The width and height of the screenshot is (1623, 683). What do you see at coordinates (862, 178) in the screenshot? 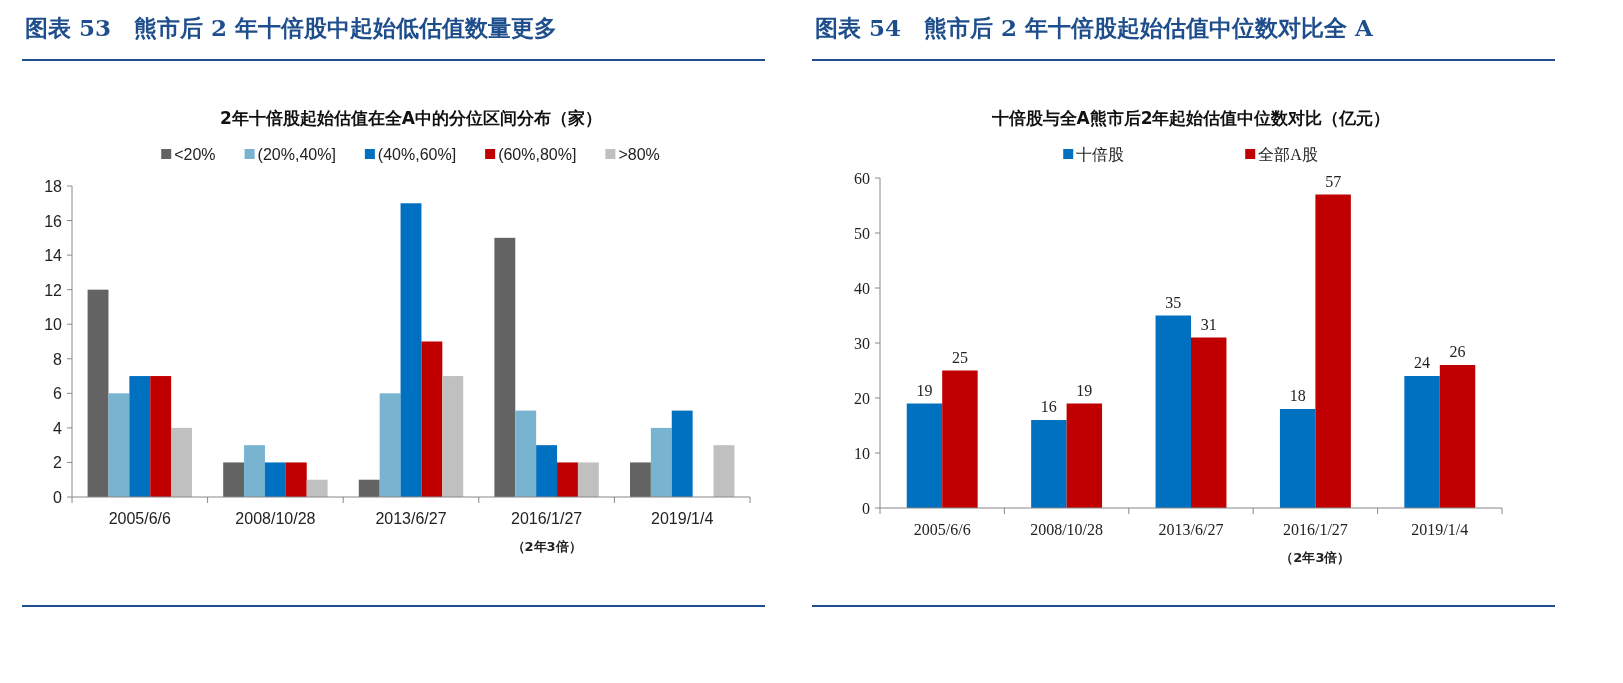
I see `y-tick-label: 60` at bounding box center [862, 178].